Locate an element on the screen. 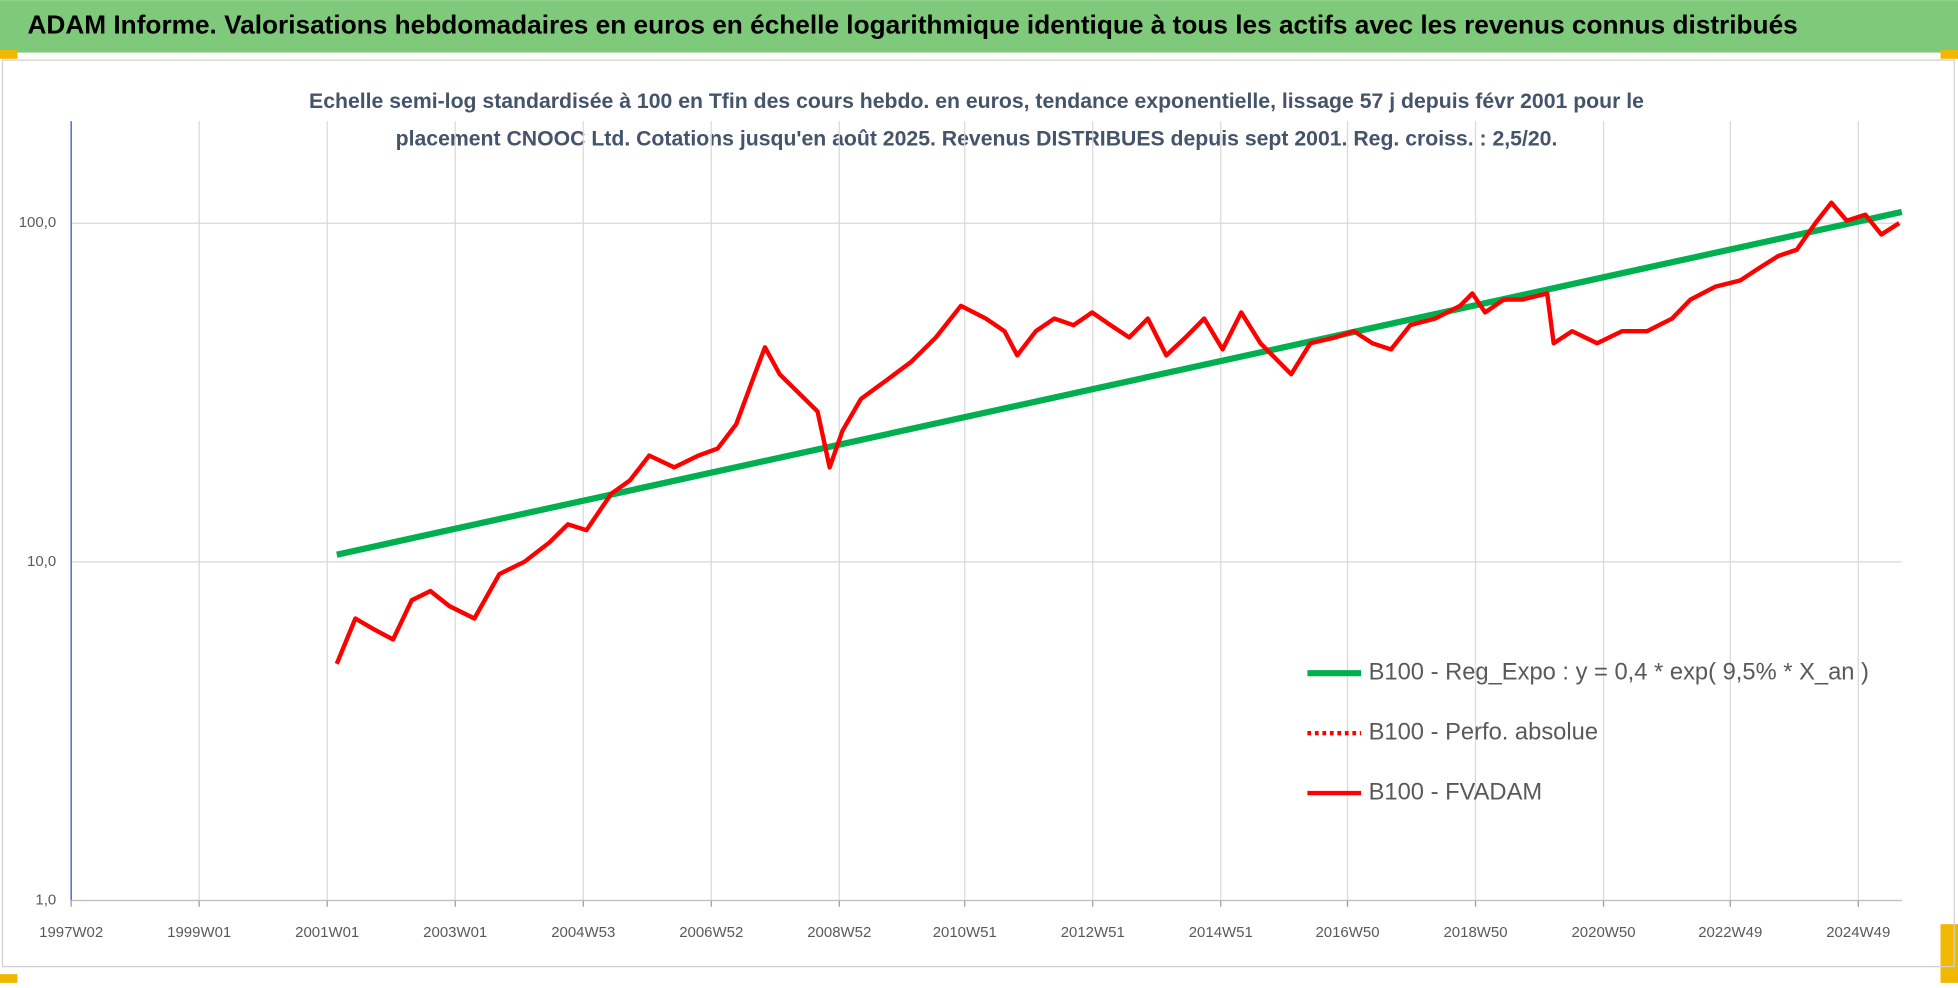 Image resolution: width=1958 pixels, height=988 pixels. x-tick-label: 2001W01 is located at coordinates (327, 932).